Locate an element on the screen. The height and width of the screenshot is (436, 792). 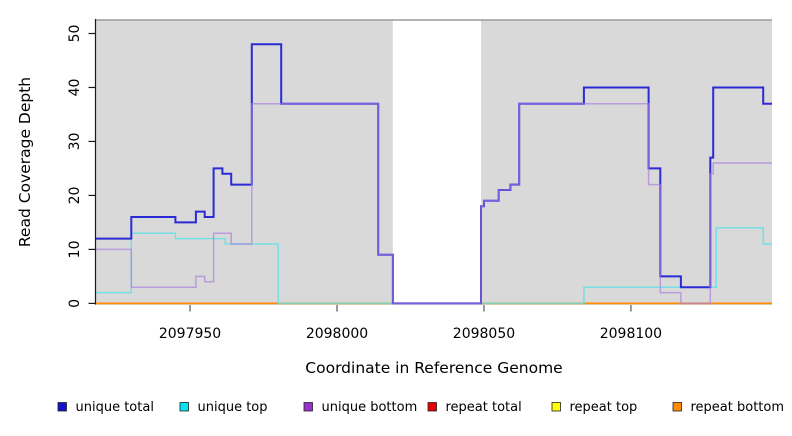
x-tick-label-2098050: 2098050 is located at coordinates (484, 334).